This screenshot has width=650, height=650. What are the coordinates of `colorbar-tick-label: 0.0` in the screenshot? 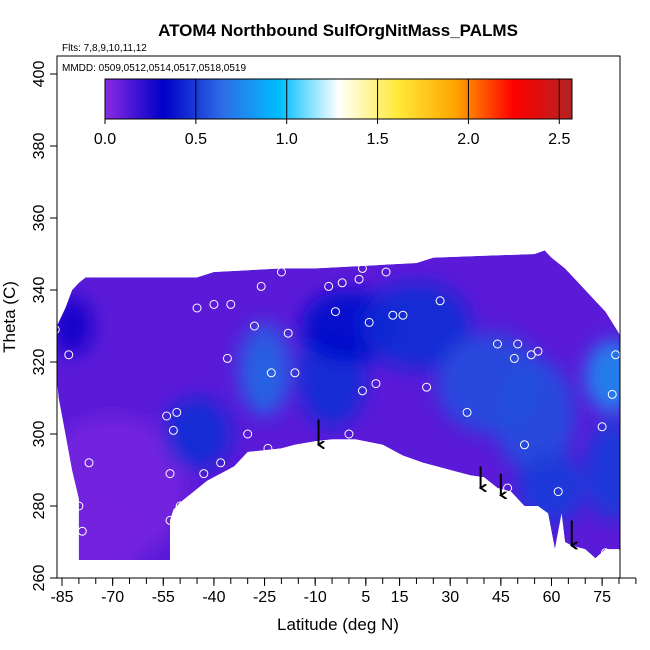 It's located at (105, 139).